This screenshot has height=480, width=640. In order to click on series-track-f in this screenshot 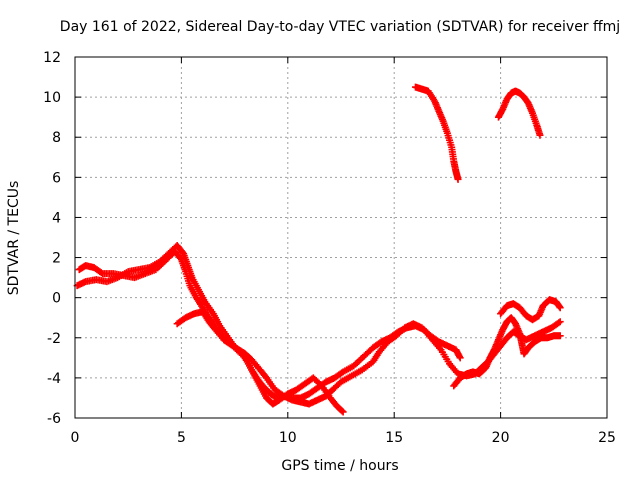, I will do `click(436, 133)`.